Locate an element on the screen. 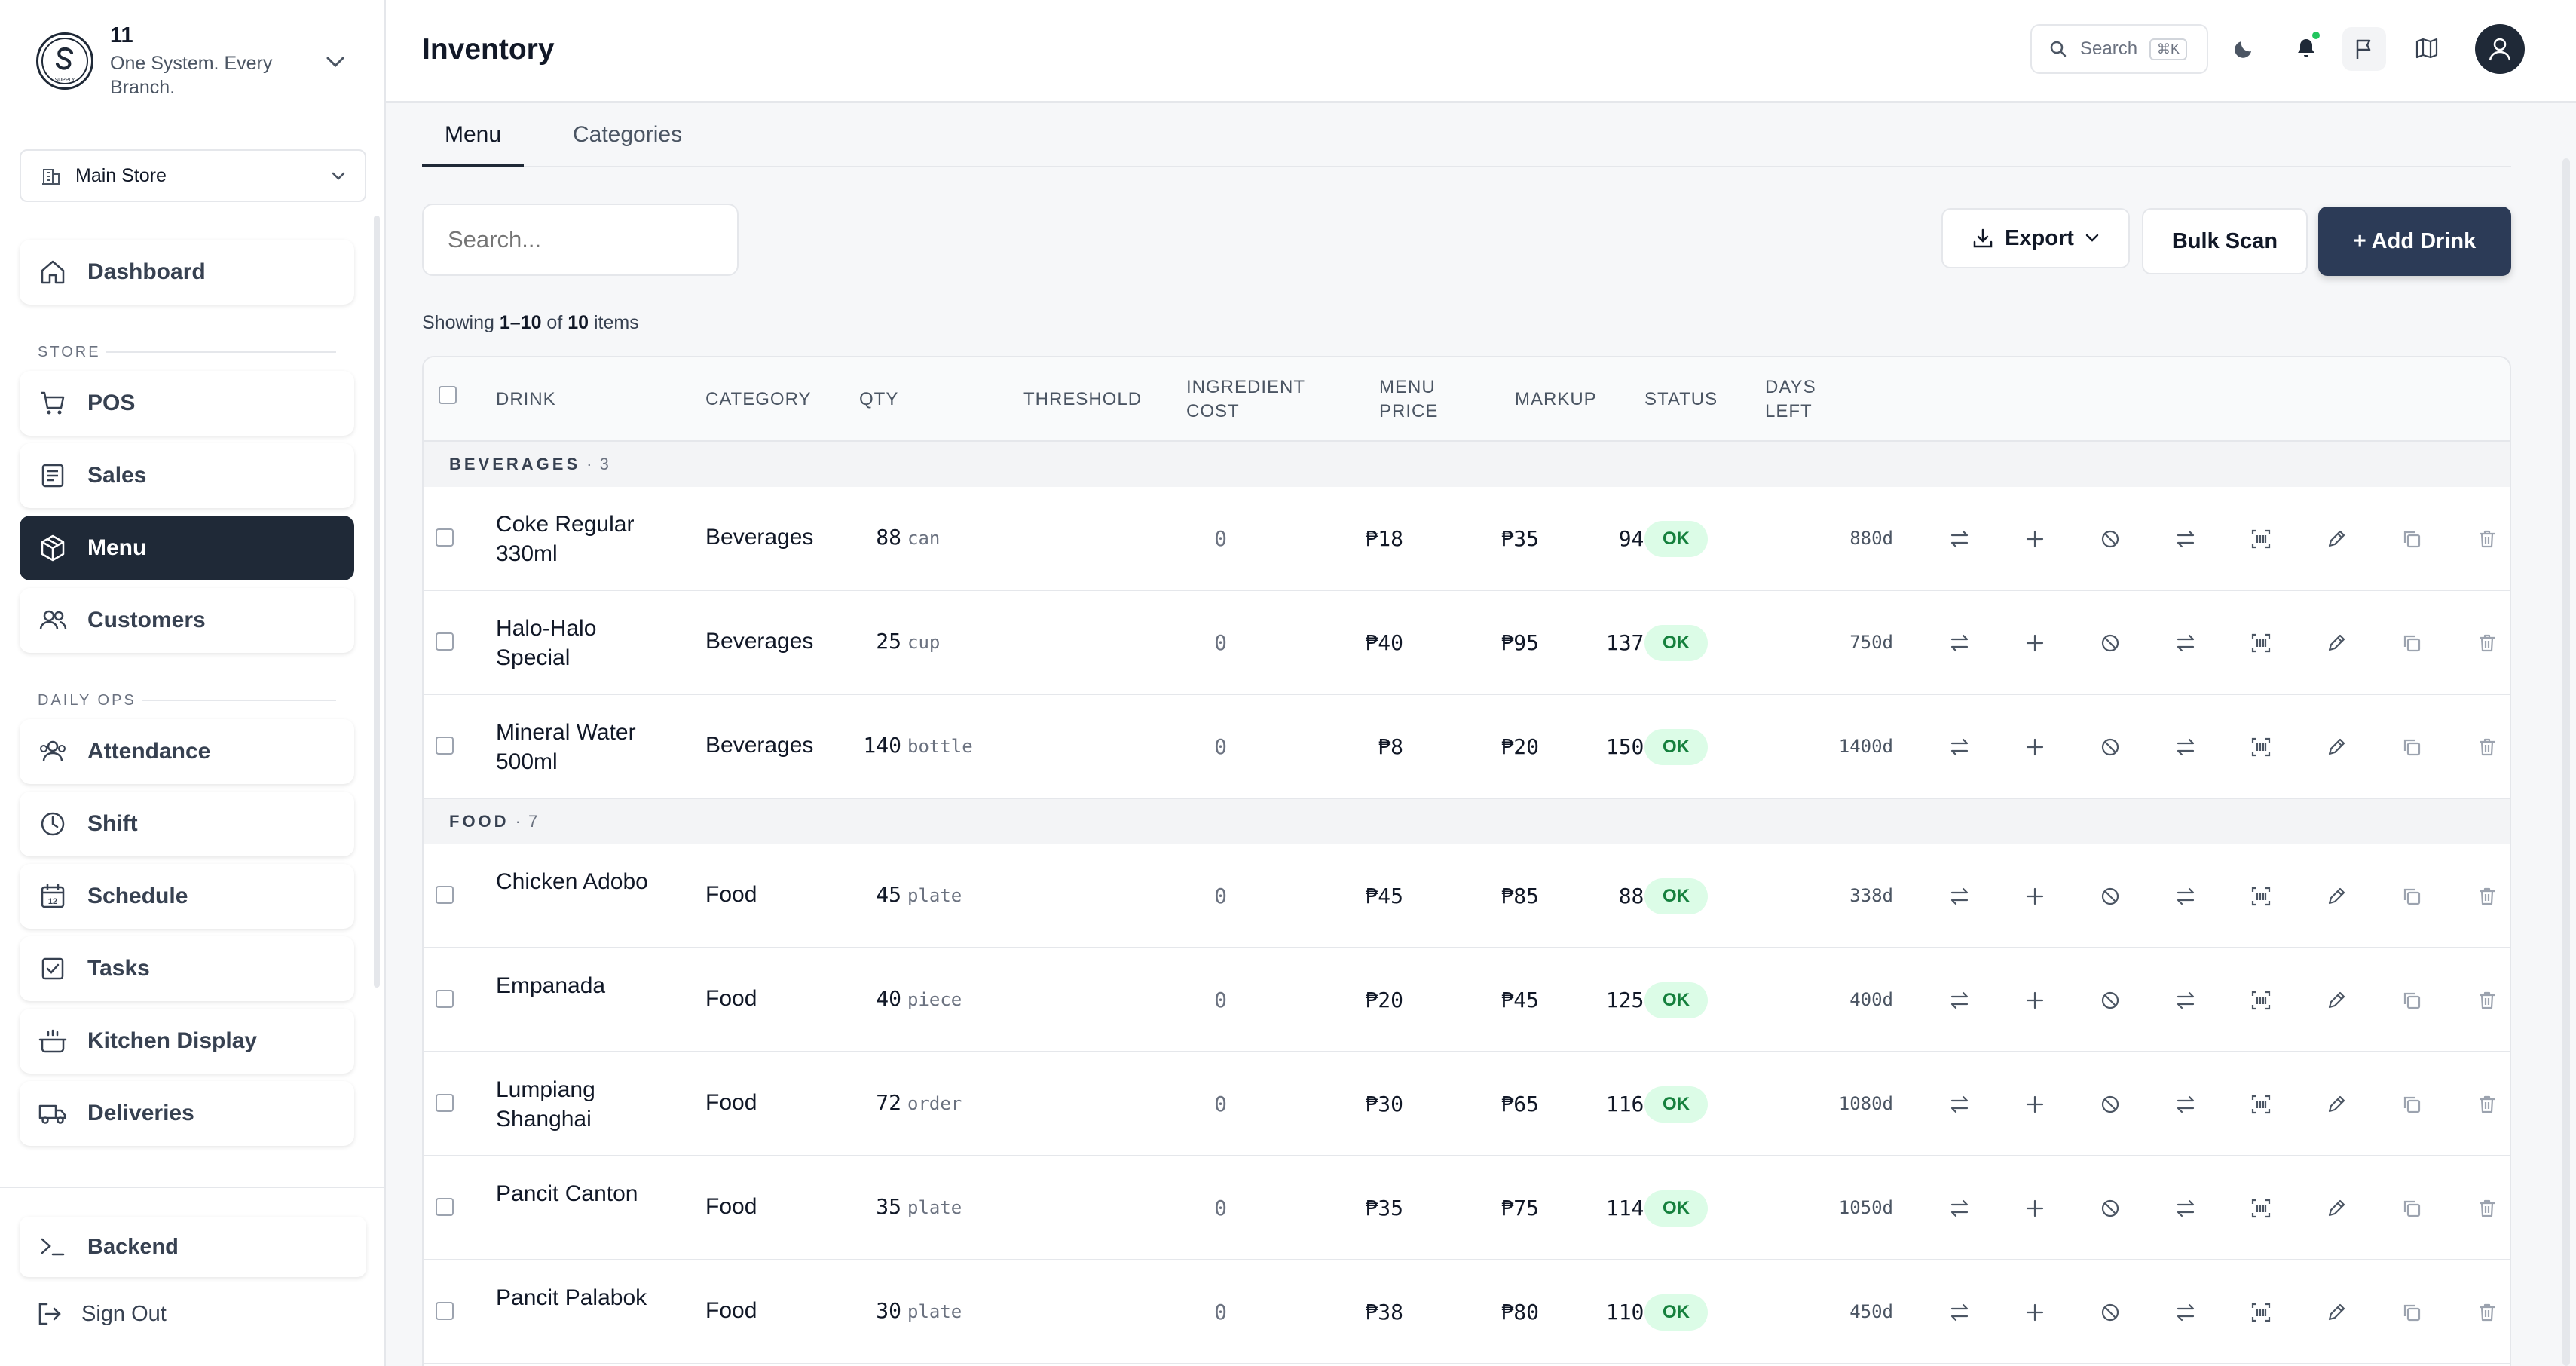 Image resolution: width=2576 pixels, height=1366 pixels. page-scrollbar is located at coordinates (2566, 762).